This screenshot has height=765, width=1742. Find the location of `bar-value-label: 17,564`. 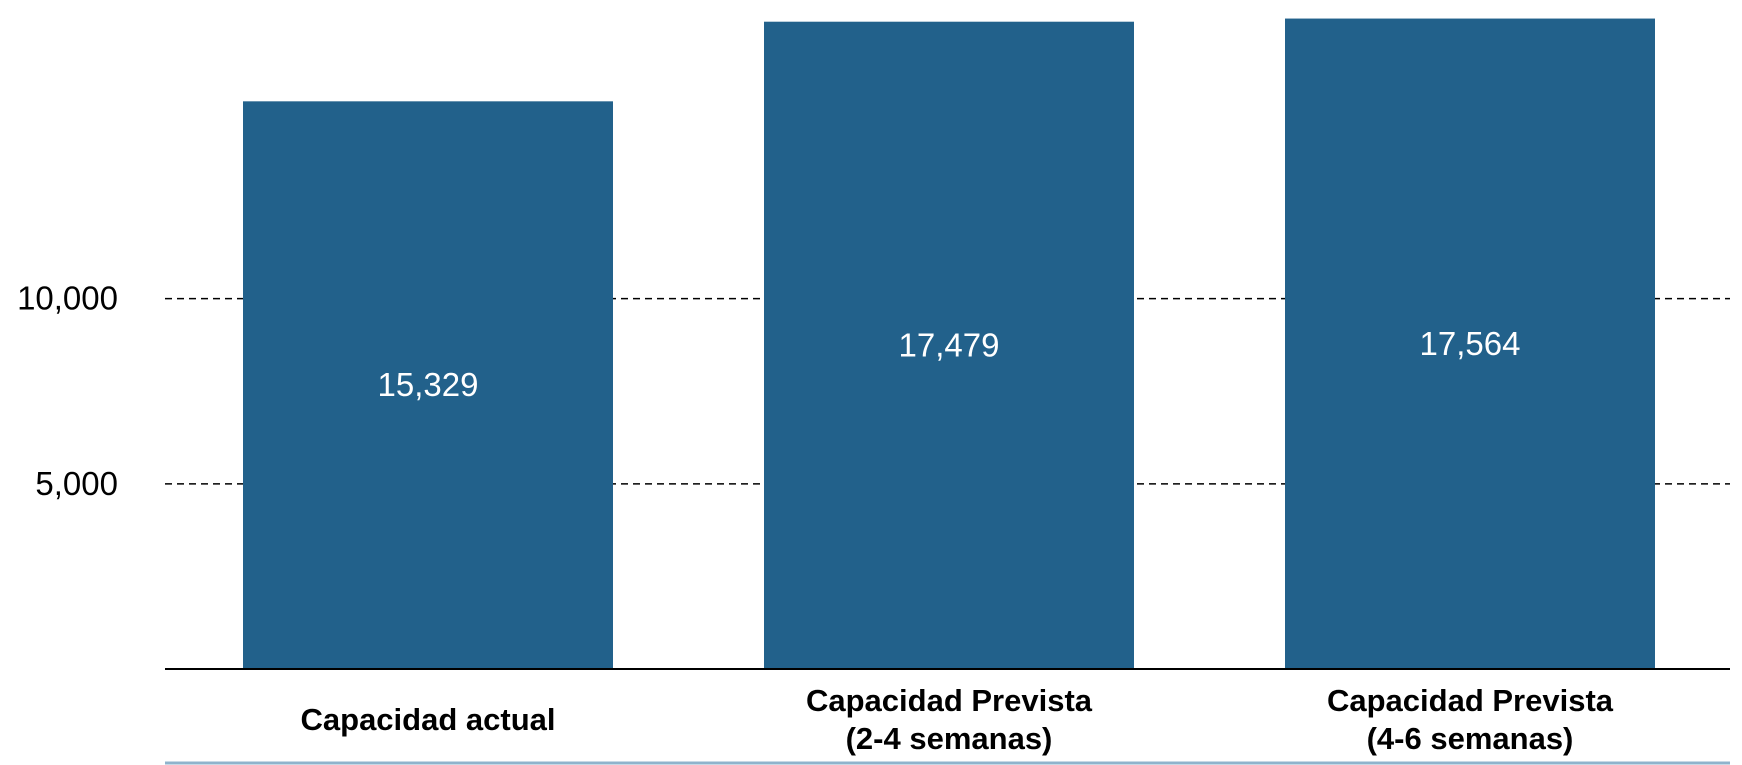

bar-value-label: 17,564 is located at coordinates (1470, 343).